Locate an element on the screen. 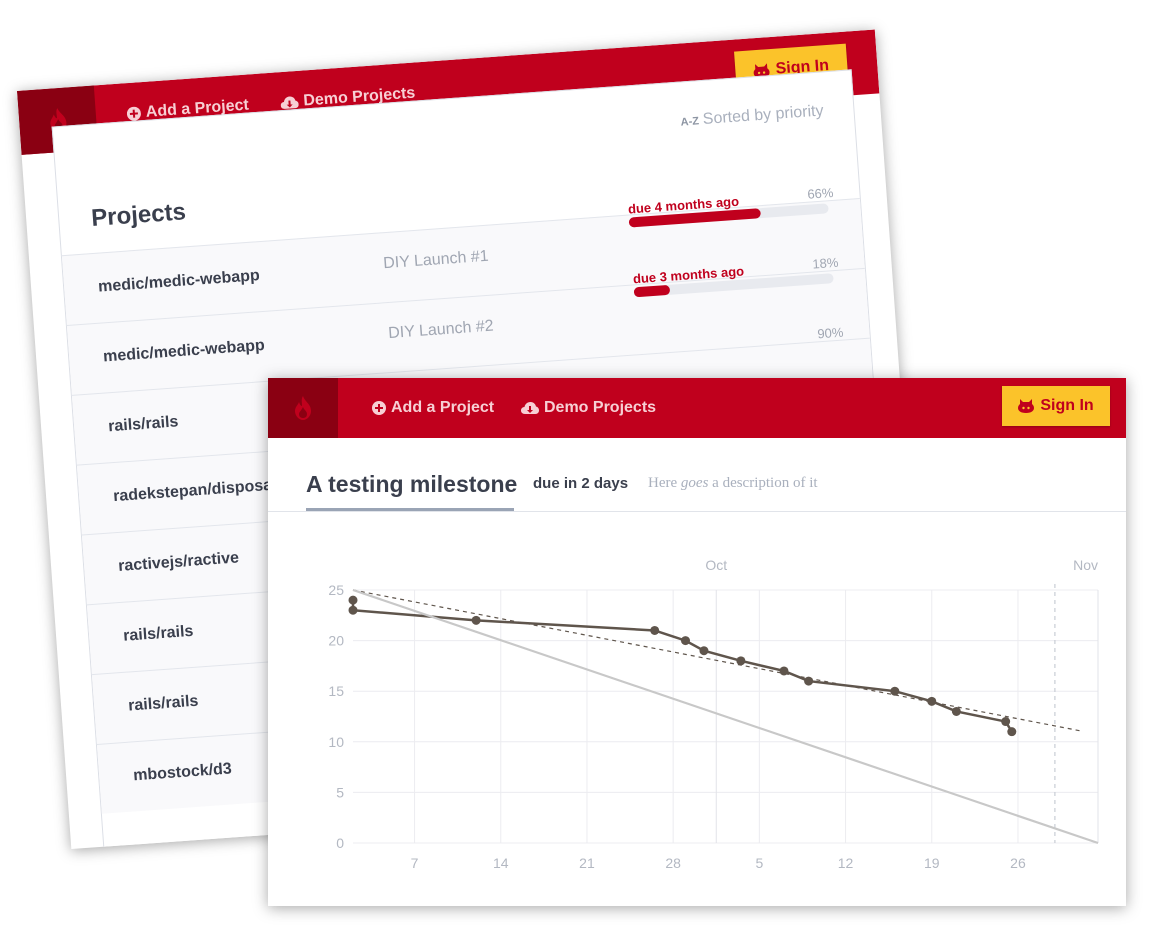 Image resolution: width=1158 pixels, height=938 pixels. progress-fill is located at coordinates (652, 291).